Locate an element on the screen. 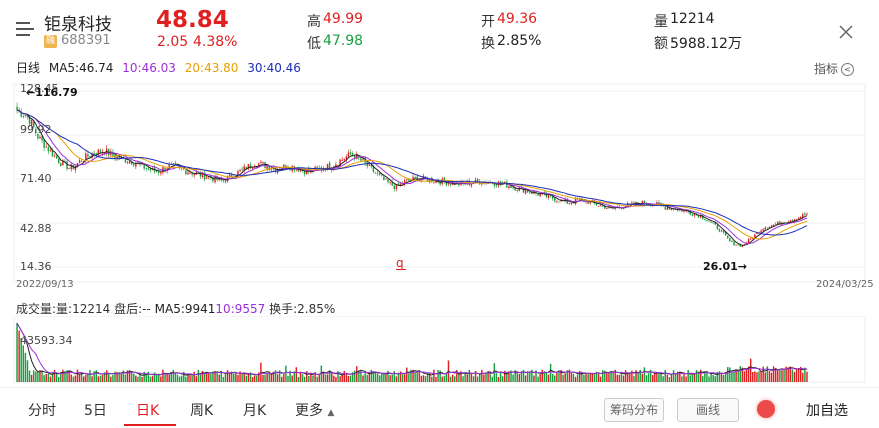 This screenshot has height=428, width=879. tab-intraday: 分时 is located at coordinates (42, 411).